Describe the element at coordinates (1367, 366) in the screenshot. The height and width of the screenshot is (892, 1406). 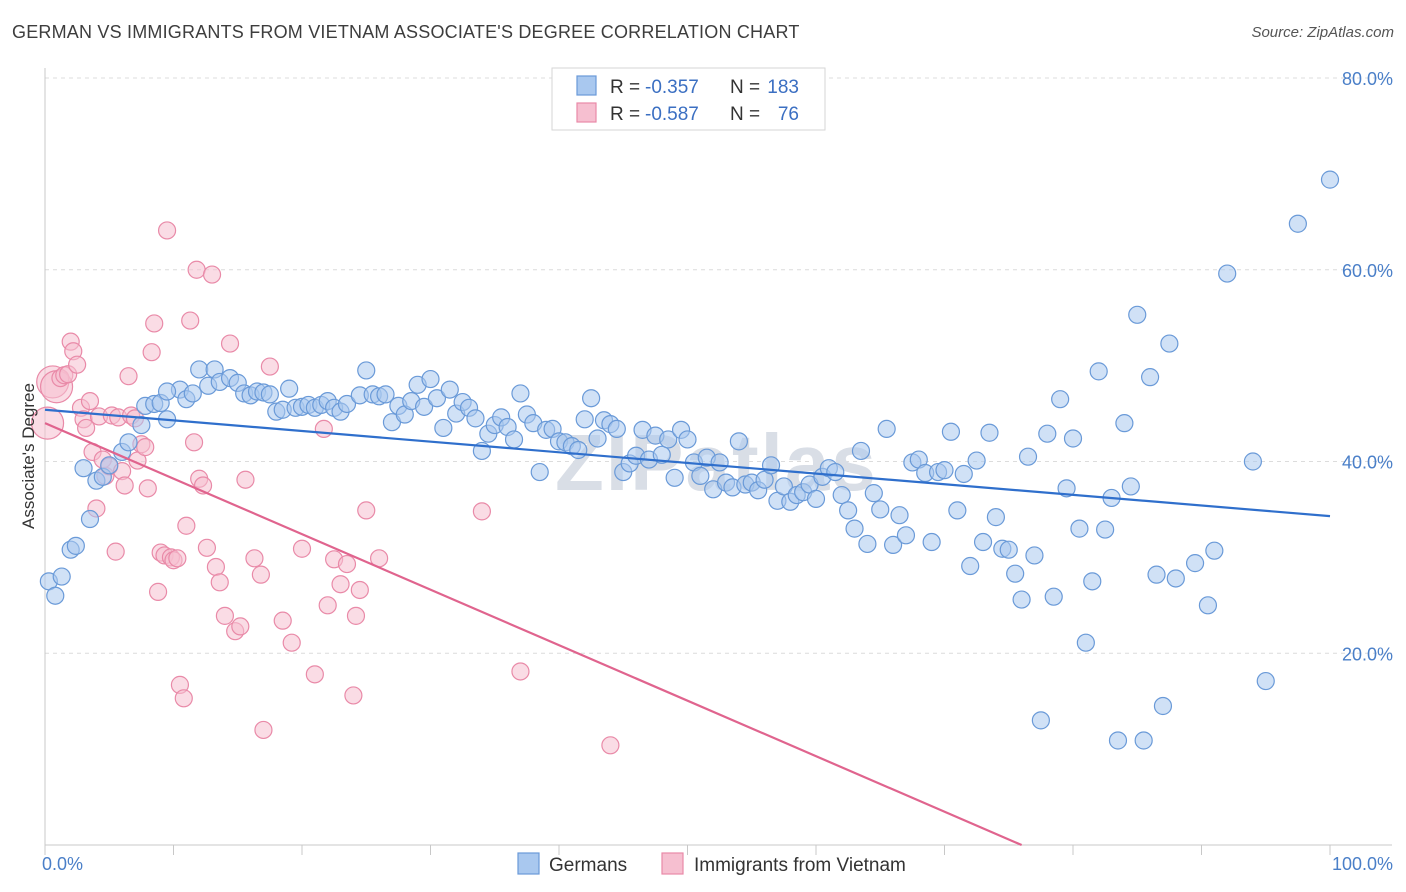
I see `y-tick-labels: 20.0% 40.0% 60.0% 80.0%` at that location.